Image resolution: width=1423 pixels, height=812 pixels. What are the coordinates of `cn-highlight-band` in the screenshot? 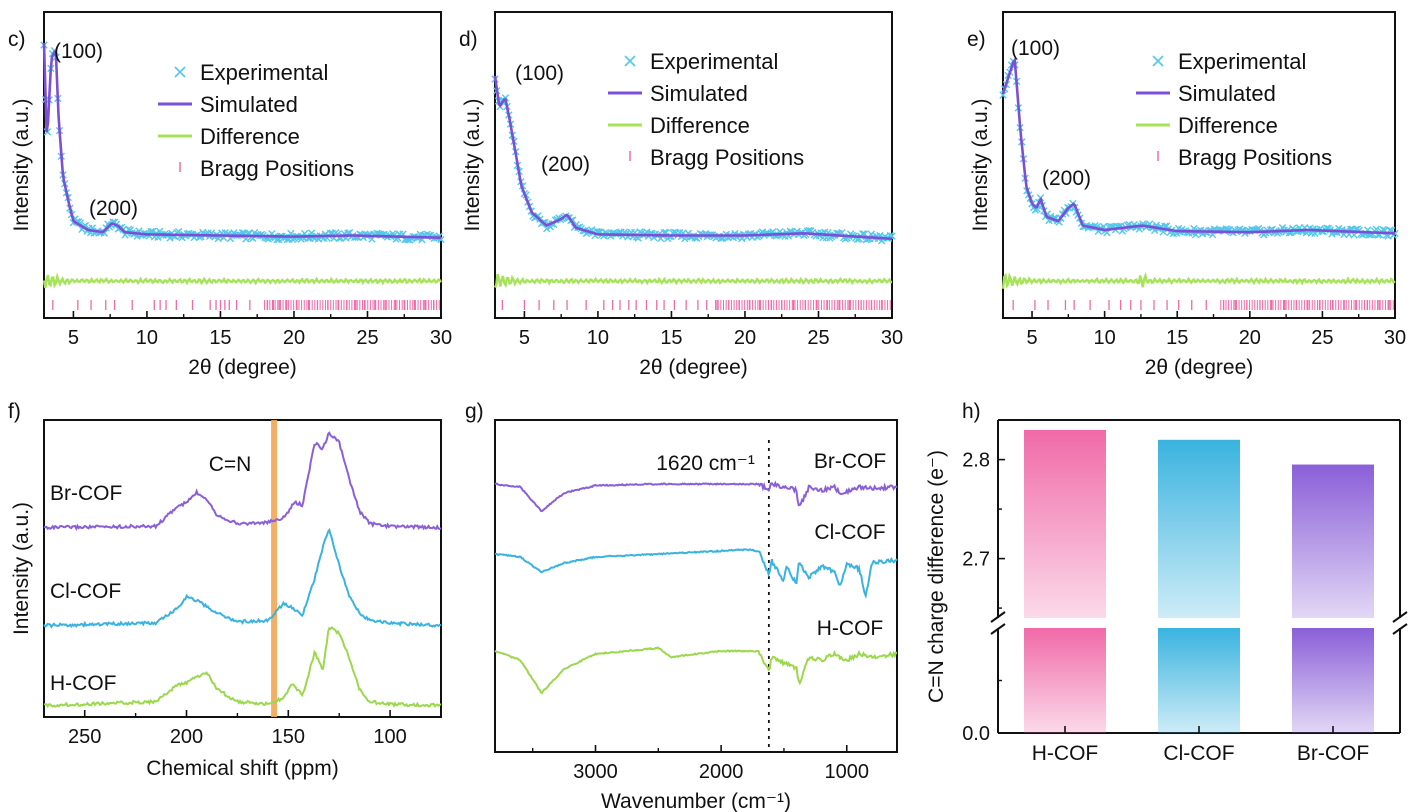 It's located at (274, 568).